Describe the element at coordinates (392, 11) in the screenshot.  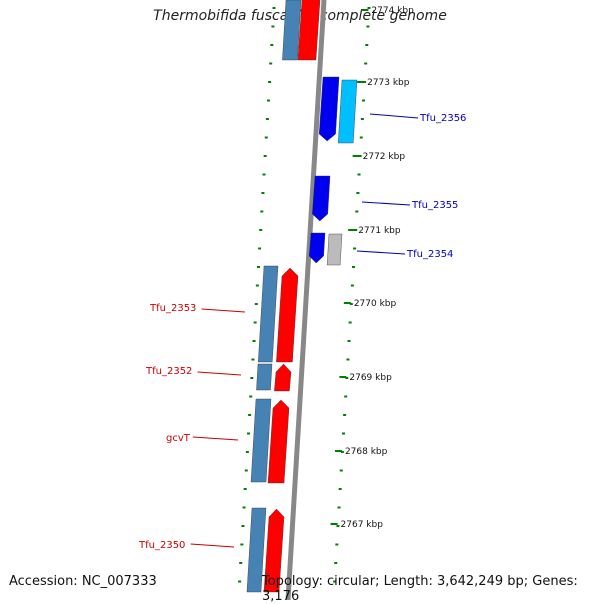
I see `scale-label: 2774 kbp` at that location.